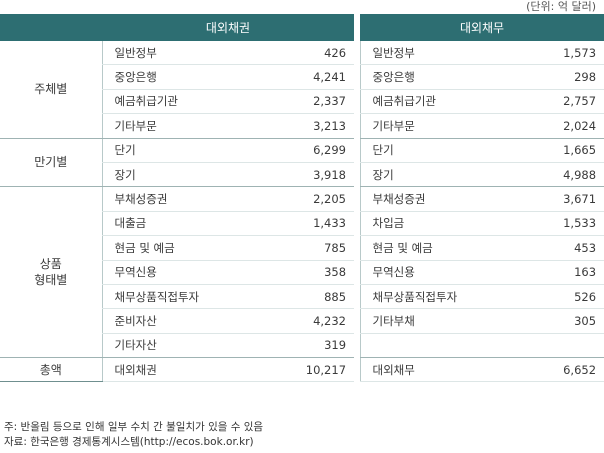 The width and height of the screenshot is (604, 453). What do you see at coordinates (51, 280) in the screenshot?
I see `section-label-line2: 형태별` at bounding box center [51, 280].